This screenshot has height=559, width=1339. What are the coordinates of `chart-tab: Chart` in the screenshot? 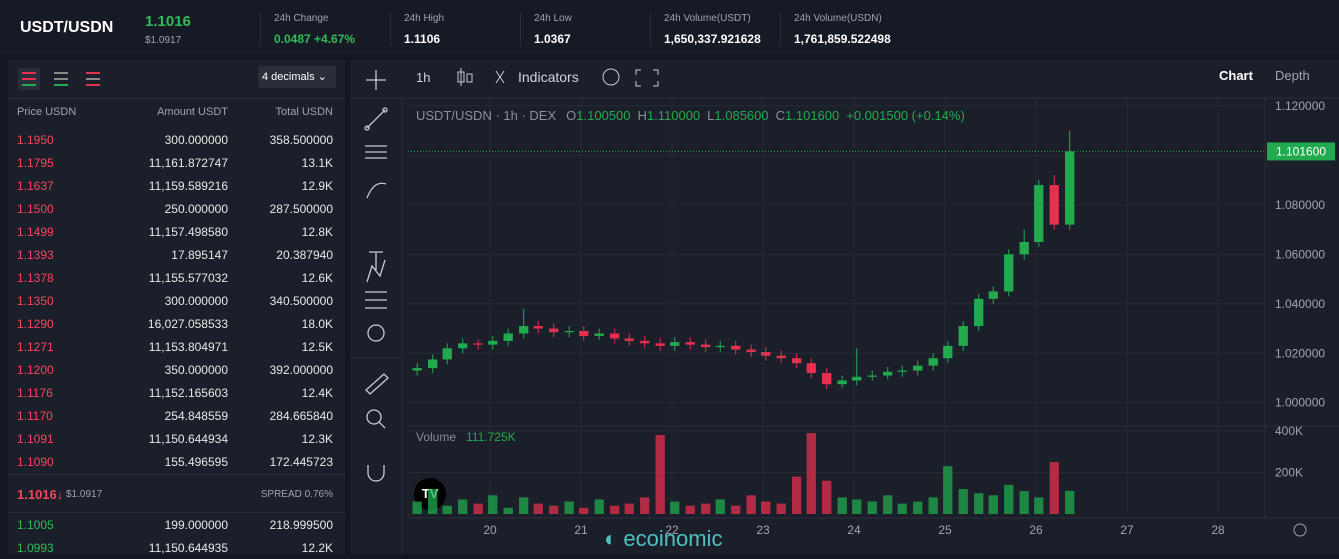 It's located at (1236, 75).